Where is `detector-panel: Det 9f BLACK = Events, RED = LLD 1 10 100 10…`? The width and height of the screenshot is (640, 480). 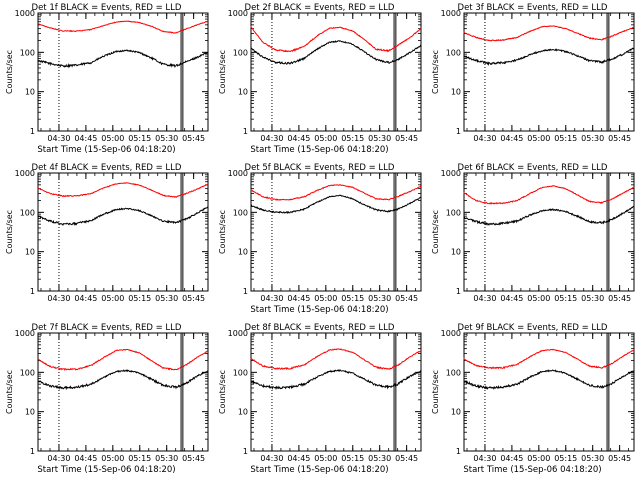 detector-panel: Det 9f BLACK = Events, RED = LLD 1 10 100 10… is located at coordinates (532, 400).